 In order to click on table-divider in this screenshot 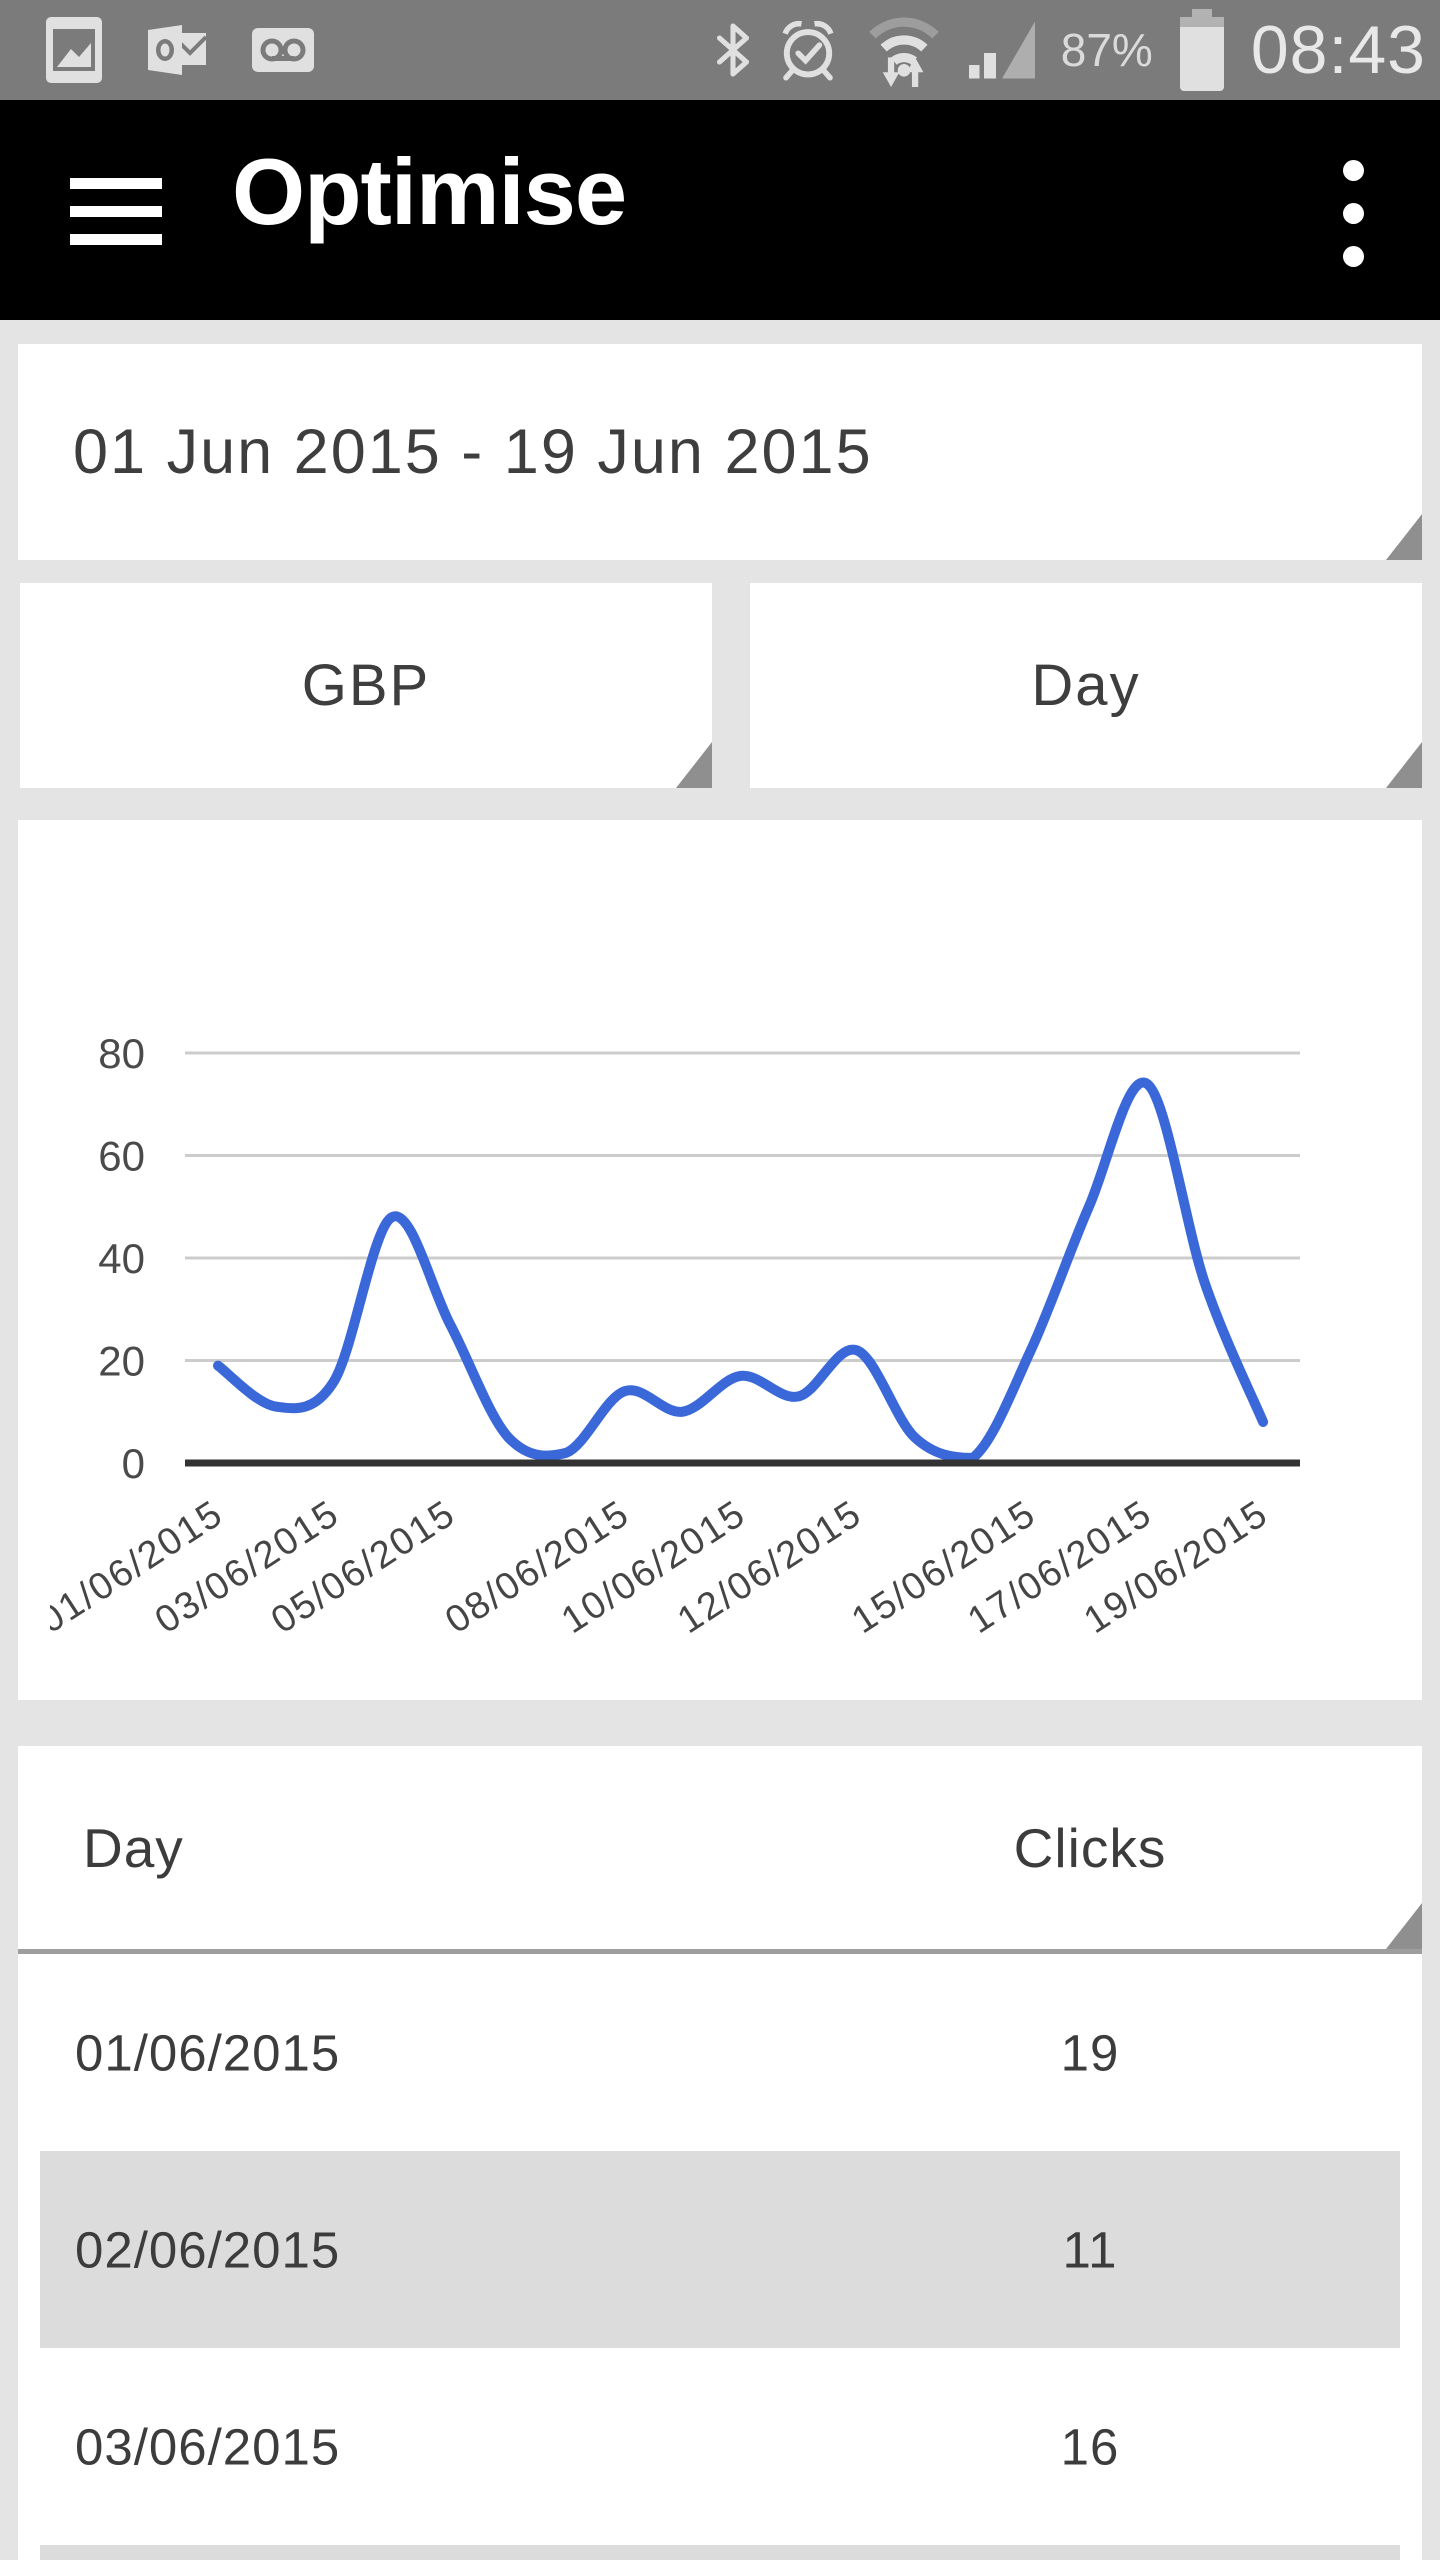, I will do `click(720, 1951)`.